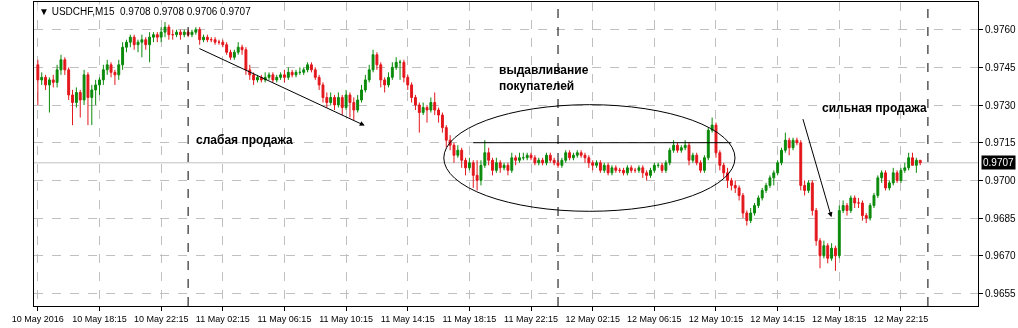  What do you see at coordinates (777, 318) in the screenshot?
I see `x-tick-label: 12 May 14:15` at bounding box center [777, 318].